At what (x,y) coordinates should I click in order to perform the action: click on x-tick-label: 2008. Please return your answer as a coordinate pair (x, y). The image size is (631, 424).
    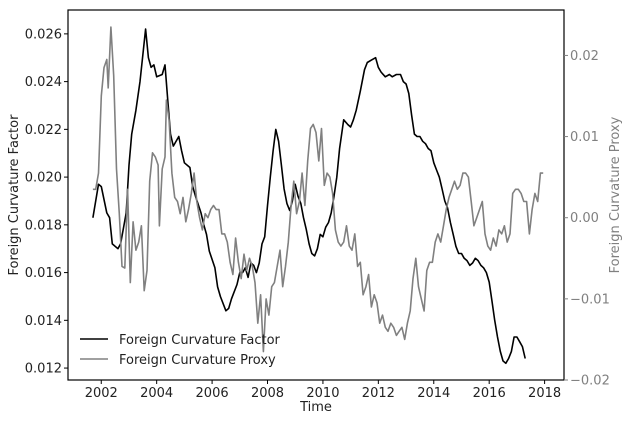
    Looking at the image, I should click on (267, 393).